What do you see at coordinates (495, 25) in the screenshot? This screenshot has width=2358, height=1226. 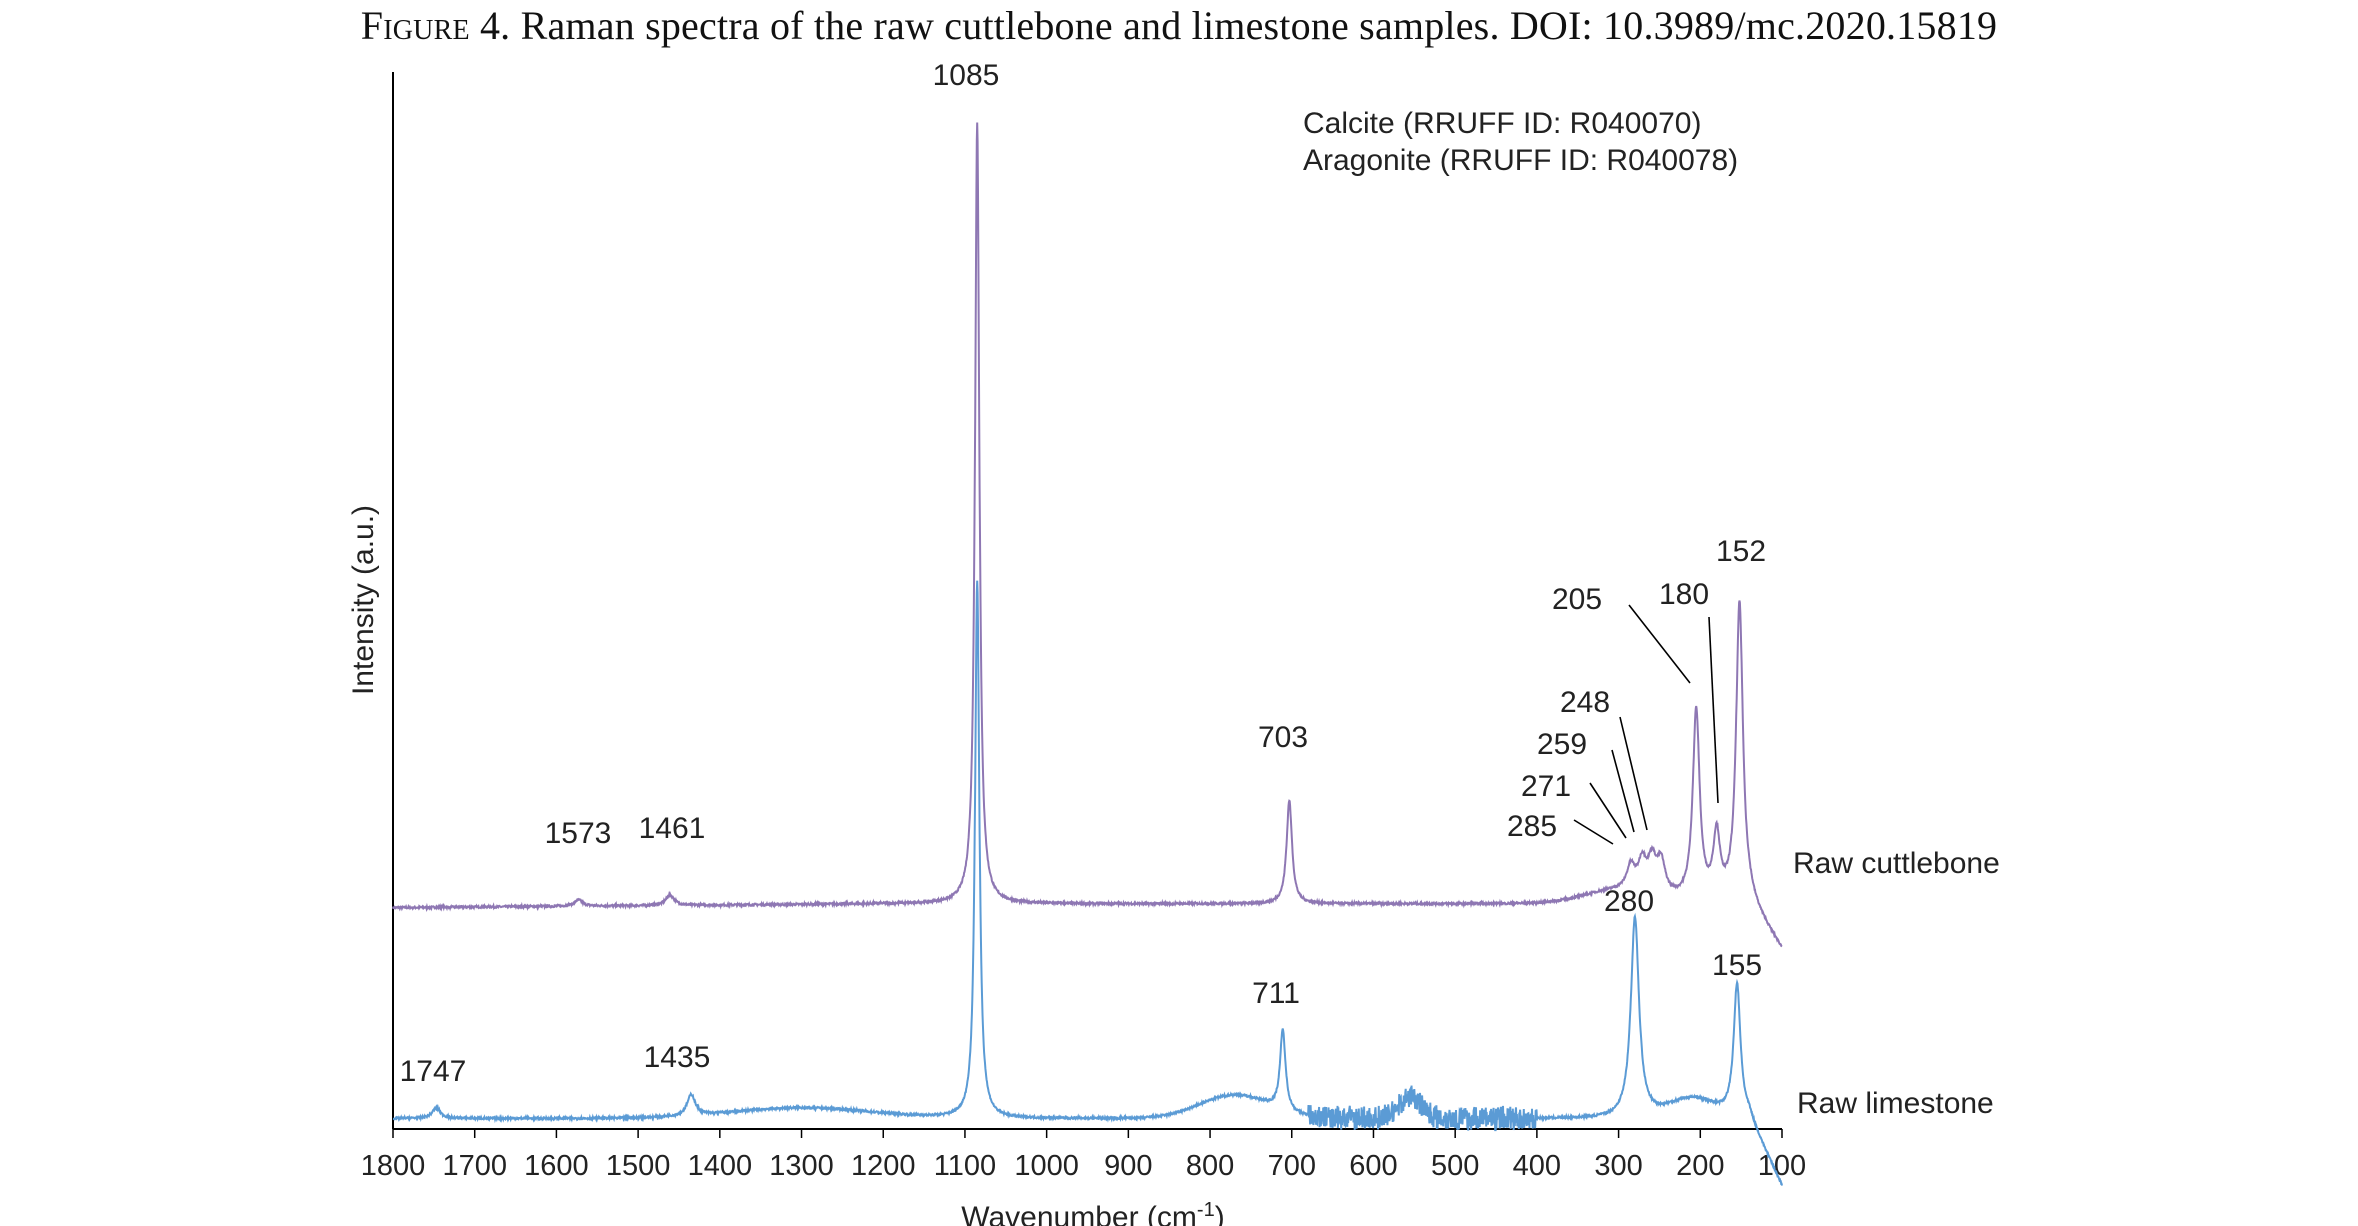 I see `figure-number: 4.` at bounding box center [495, 25].